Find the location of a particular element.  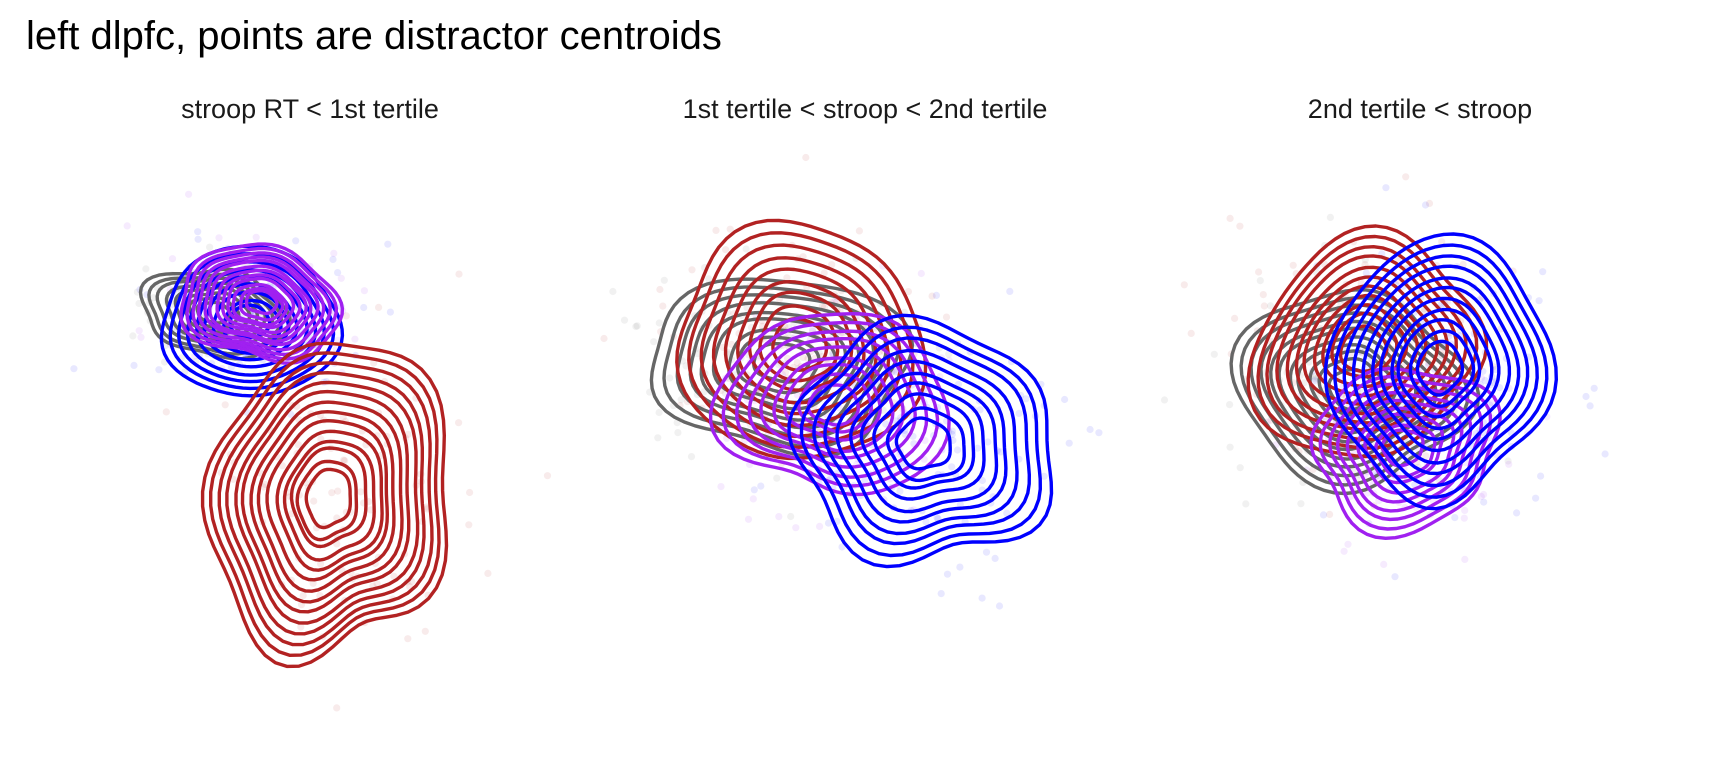

facet-title-2: 1st tertile < stroop < 2nd tertile is located at coordinates (865, 109).